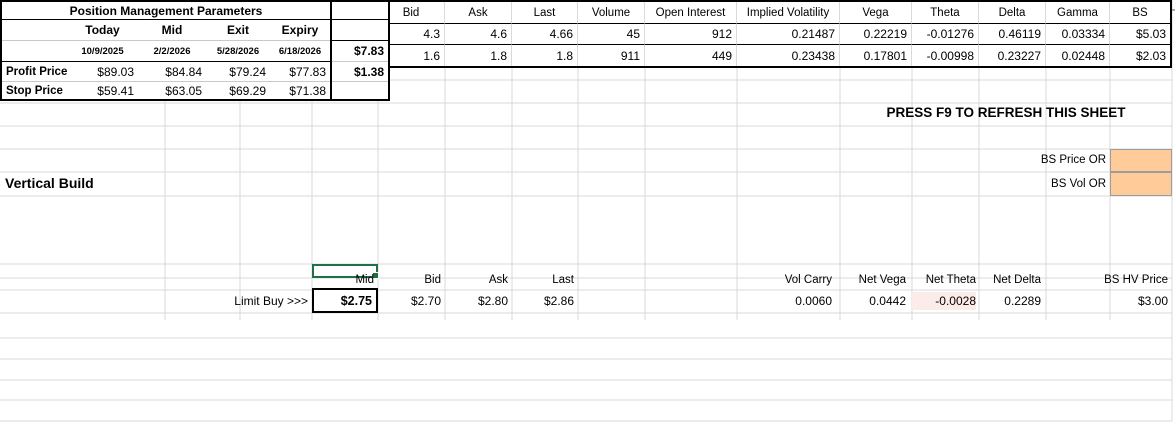 Image resolution: width=1175 pixels, height=425 pixels. What do you see at coordinates (788, 34) in the screenshot?
I see `iv-cell: 0.21487` at bounding box center [788, 34].